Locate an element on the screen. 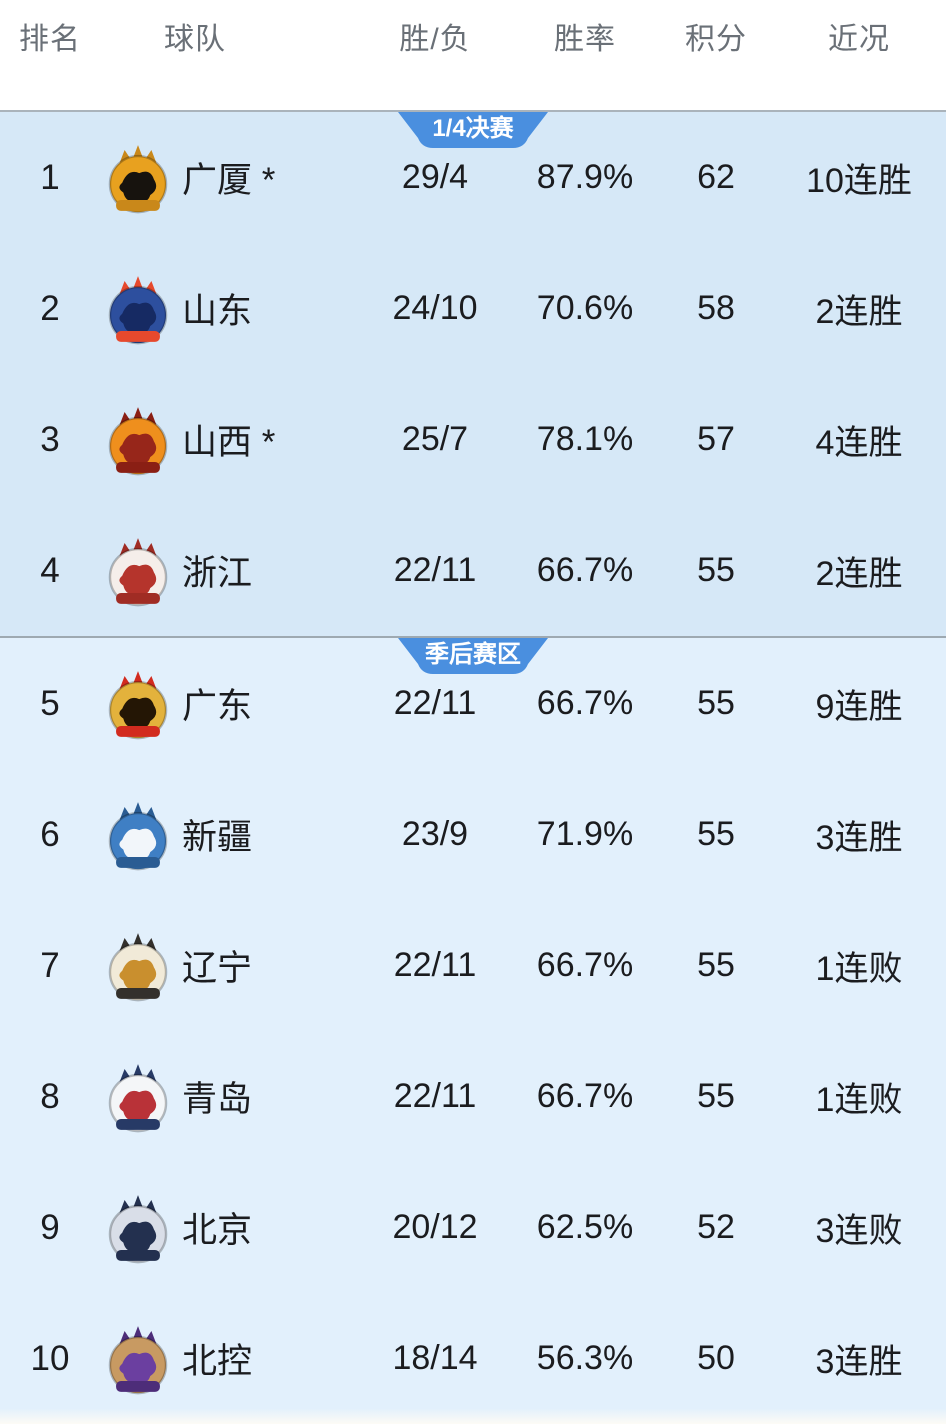 This screenshot has height=1424, width=946. column-header-winpct: 胜率 is located at coordinates (585, 39).